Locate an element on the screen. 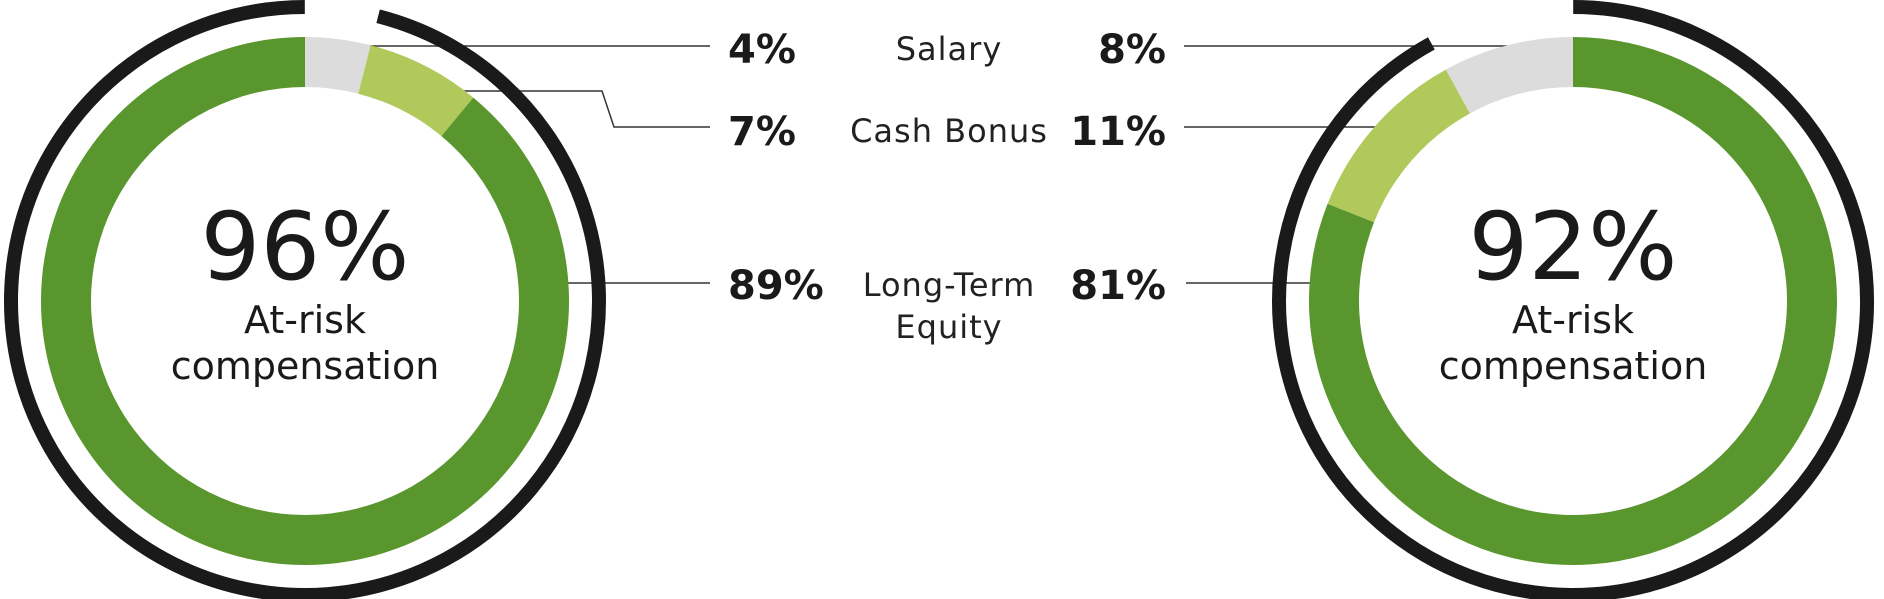  value-label: 11% is located at coordinates (1118, 132).